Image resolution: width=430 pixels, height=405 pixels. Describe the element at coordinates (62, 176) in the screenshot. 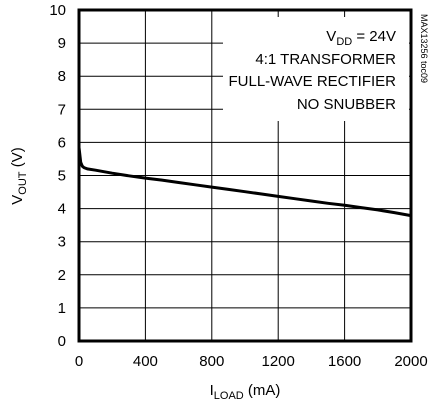

I see `y-tick-label: 5` at that location.